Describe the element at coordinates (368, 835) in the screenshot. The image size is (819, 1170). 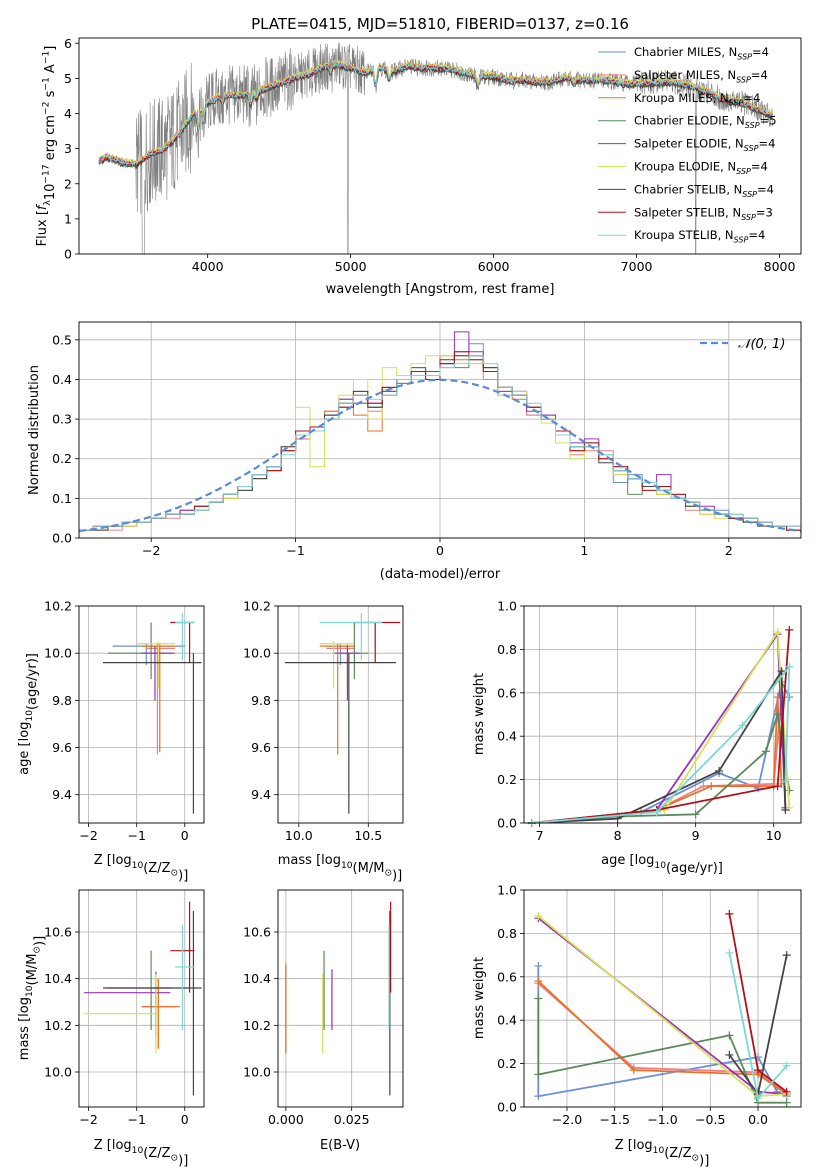
I see `x-tick-label: 10.5` at that location.